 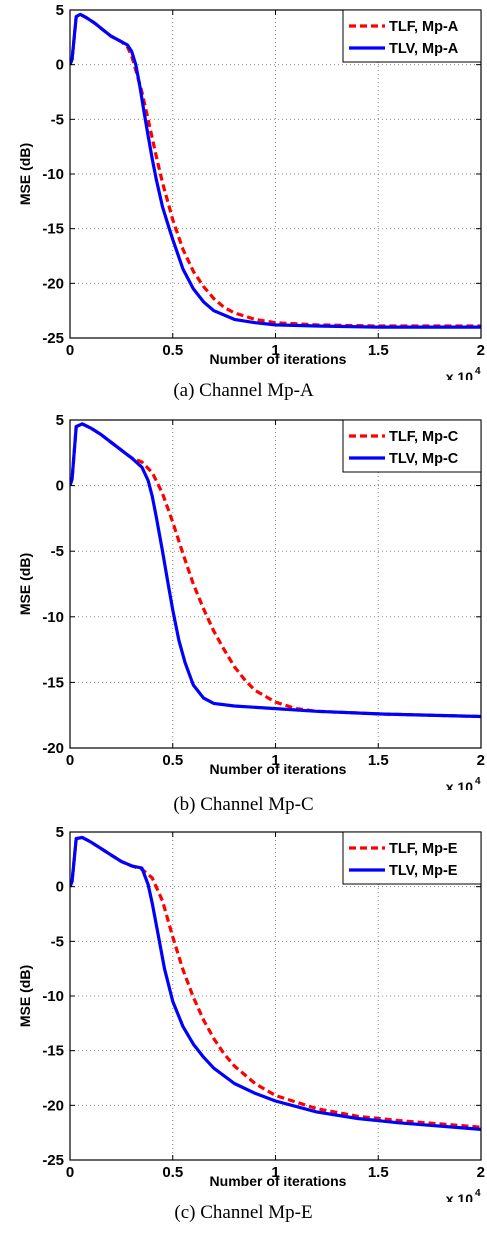 What do you see at coordinates (423, 871) in the screenshot?
I see `legend-label: TLV, Mp-E` at bounding box center [423, 871].